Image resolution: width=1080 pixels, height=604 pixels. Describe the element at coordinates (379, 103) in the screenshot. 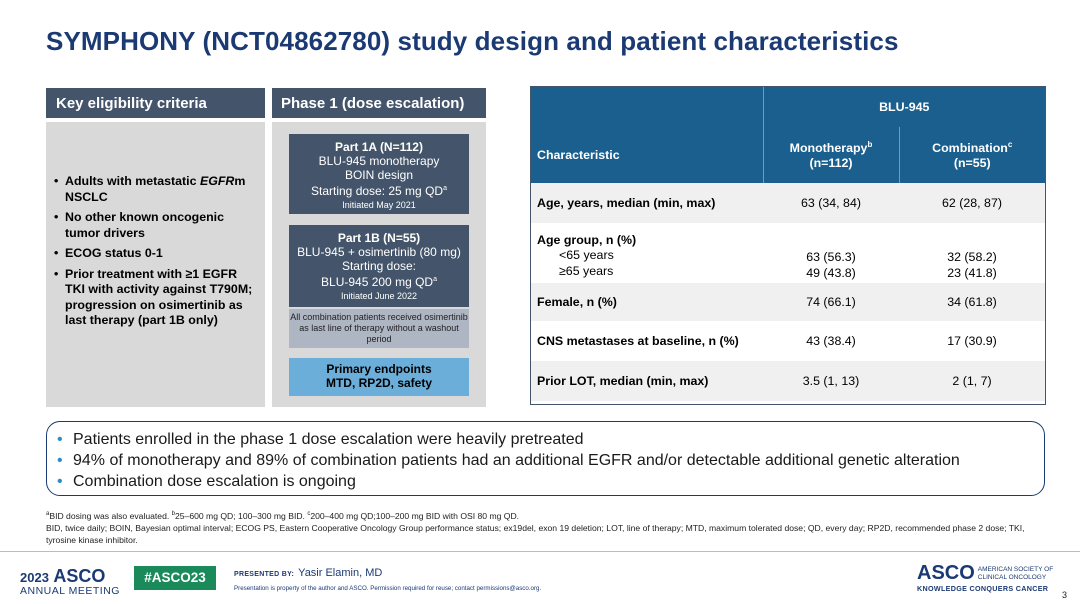

I see `phase1-header: Phase 1 (dose escalation)` at that location.